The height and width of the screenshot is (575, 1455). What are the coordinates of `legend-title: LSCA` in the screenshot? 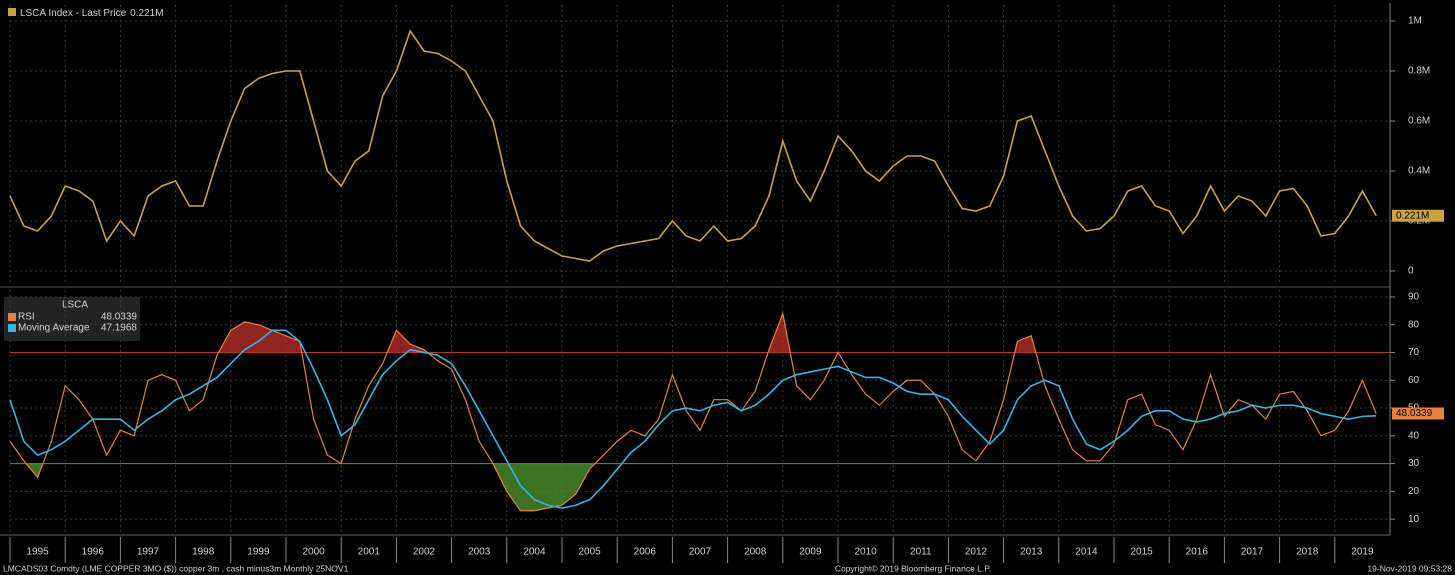 It's located at (75, 305).